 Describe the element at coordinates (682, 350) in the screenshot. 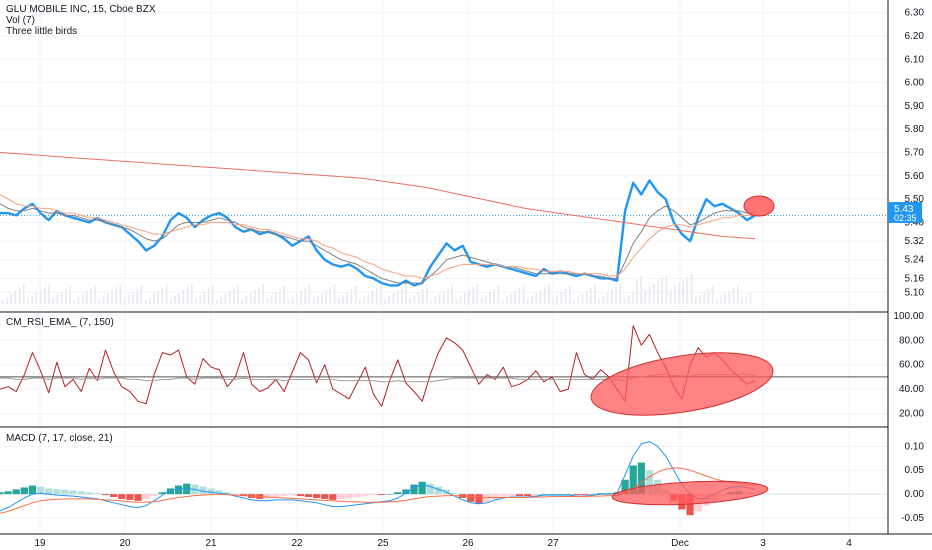

I see `highlight-annotations` at that location.